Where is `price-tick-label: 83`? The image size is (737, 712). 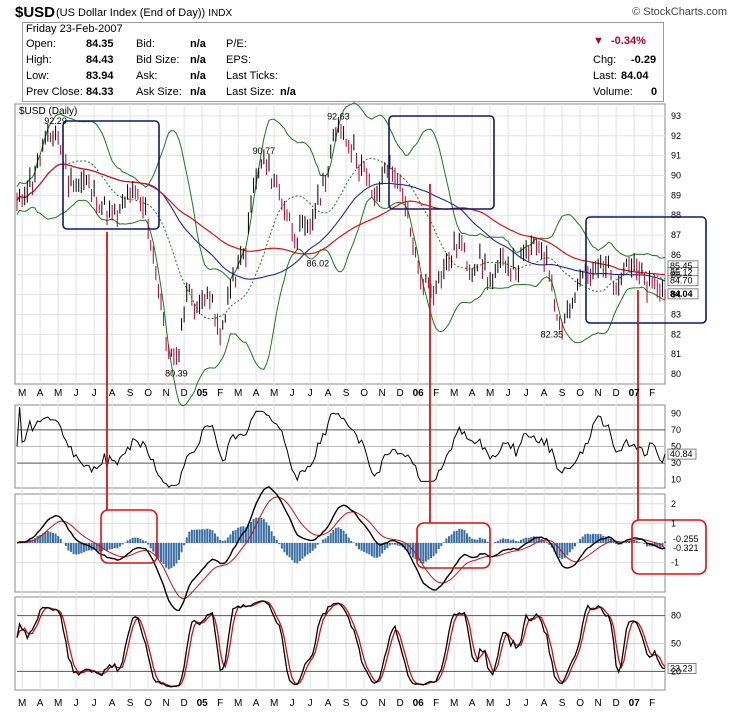 price-tick-label: 83 is located at coordinates (676, 314).